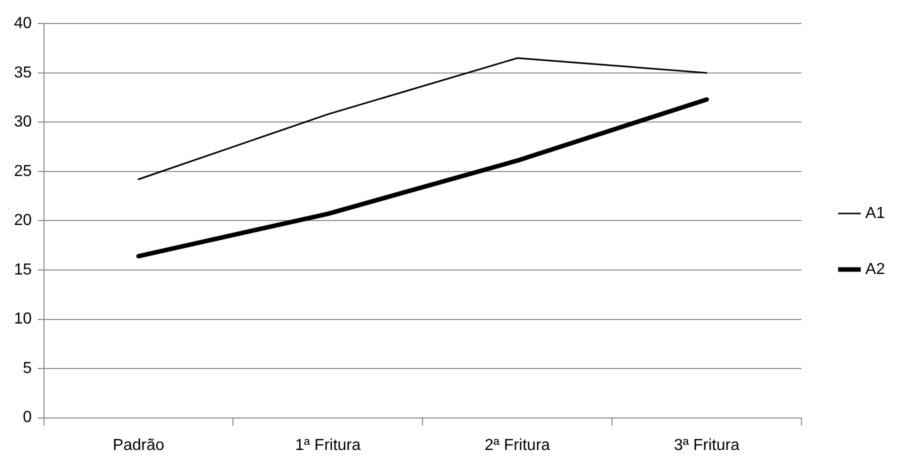 The width and height of the screenshot is (913, 473). I want to click on y-tick-label: 5, so click(27, 368).